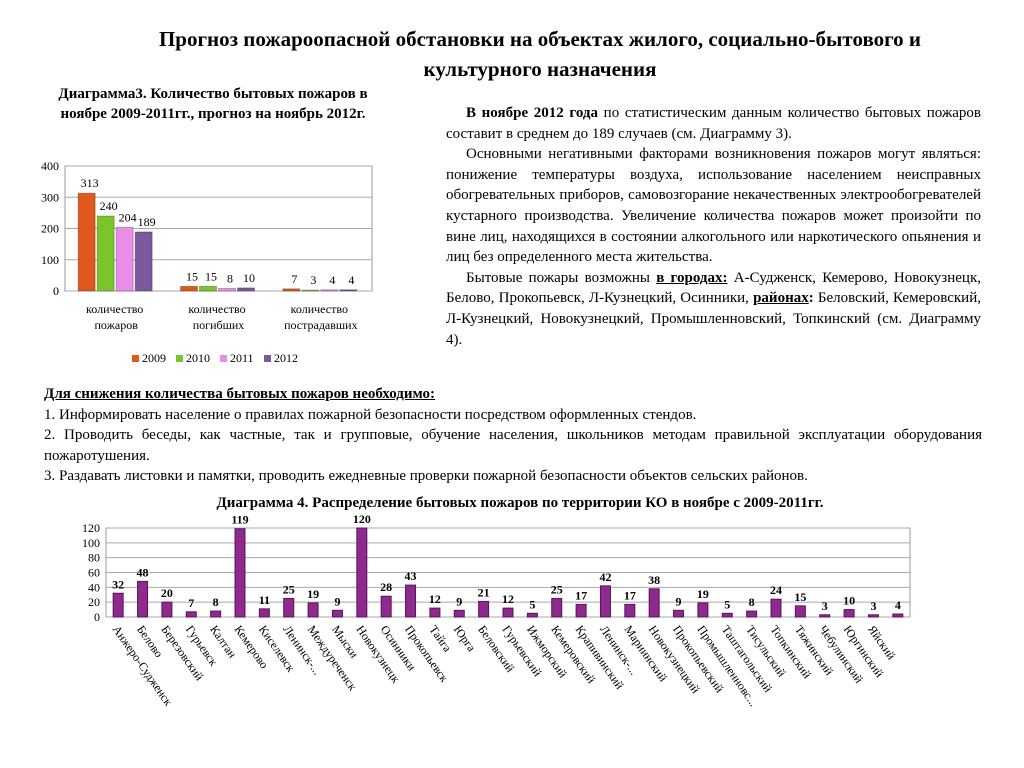 This screenshot has height=768, width=1024. Describe the element at coordinates (116, 317) in the screenshot. I see `x-tick-label: количество пожаров` at that location.